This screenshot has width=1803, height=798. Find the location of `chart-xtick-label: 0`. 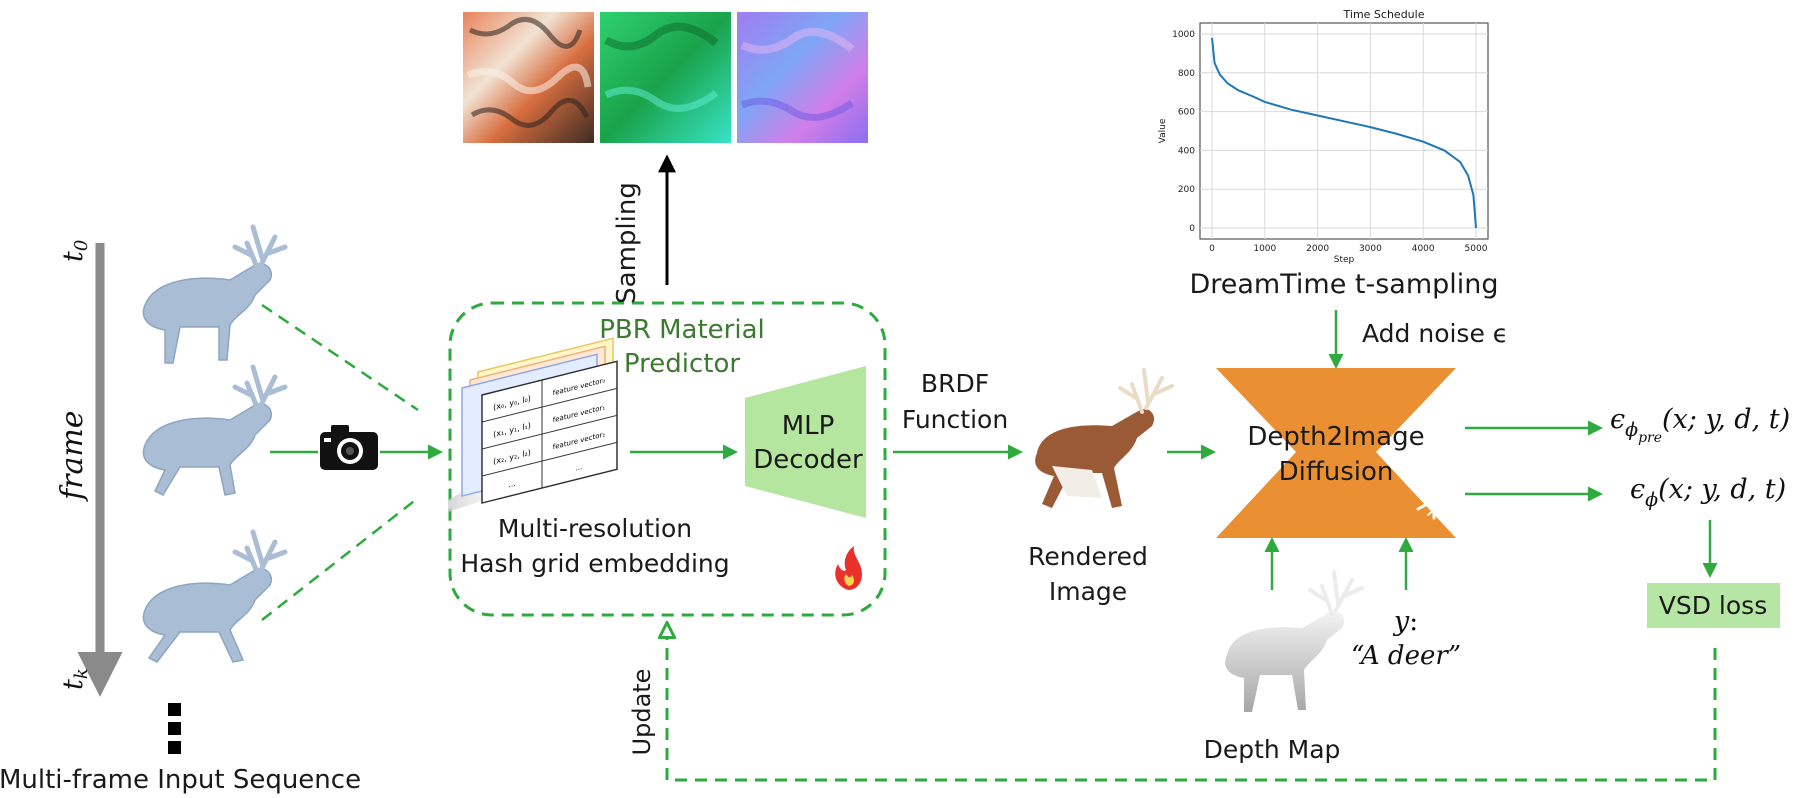

chart-xtick-label: 0 is located at coordinates (1212, 249).